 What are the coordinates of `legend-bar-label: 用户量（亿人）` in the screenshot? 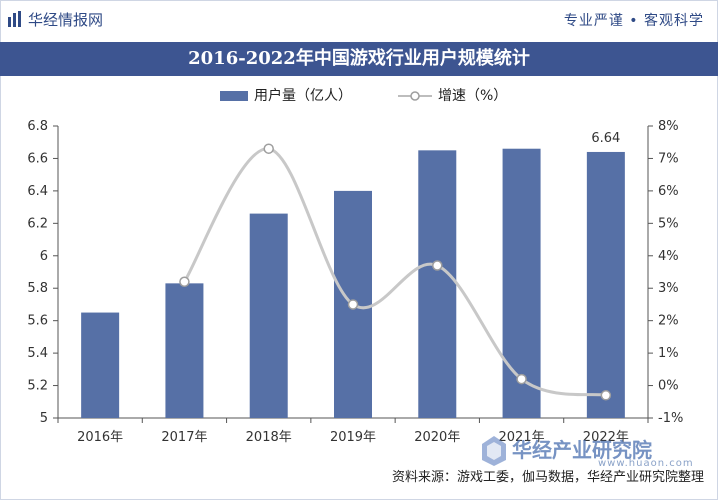 It's located at (303, 96).